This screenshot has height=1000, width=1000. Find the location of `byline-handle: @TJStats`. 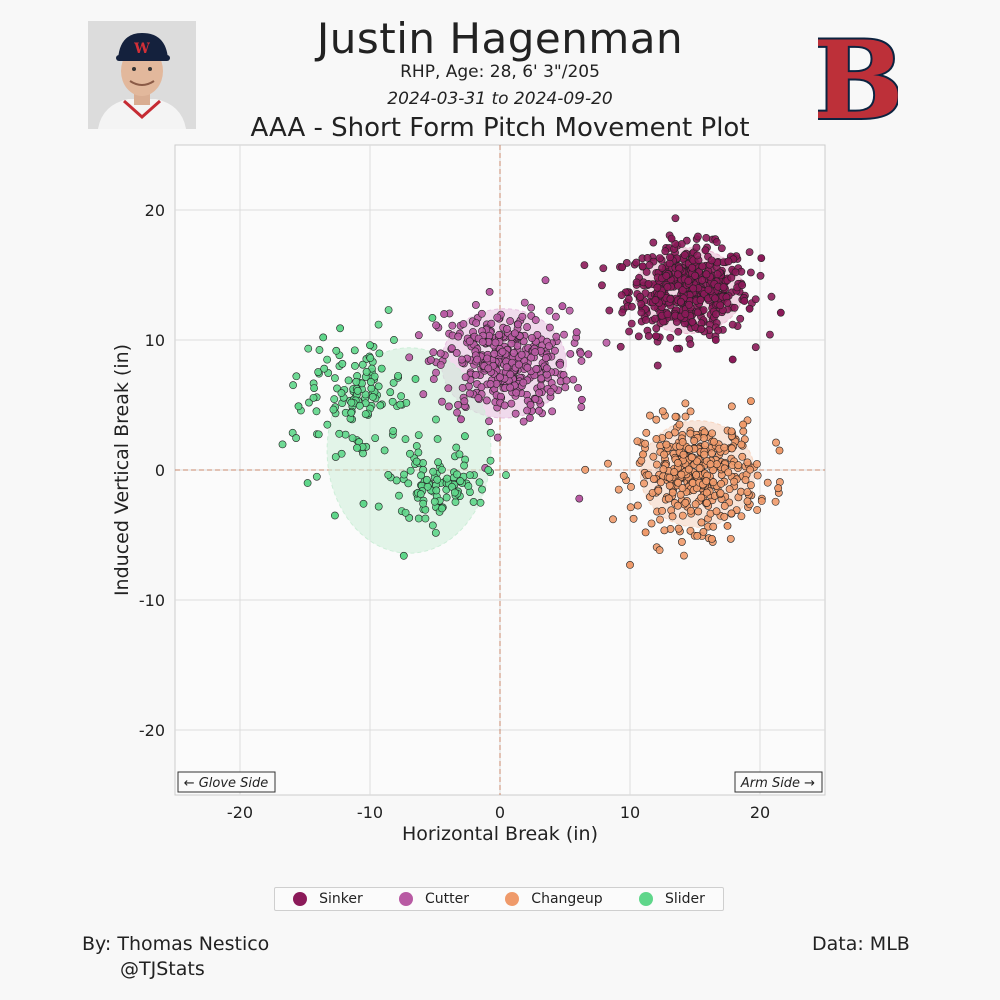

byline-handle: @TJStats is located at coordinates (162, 969).